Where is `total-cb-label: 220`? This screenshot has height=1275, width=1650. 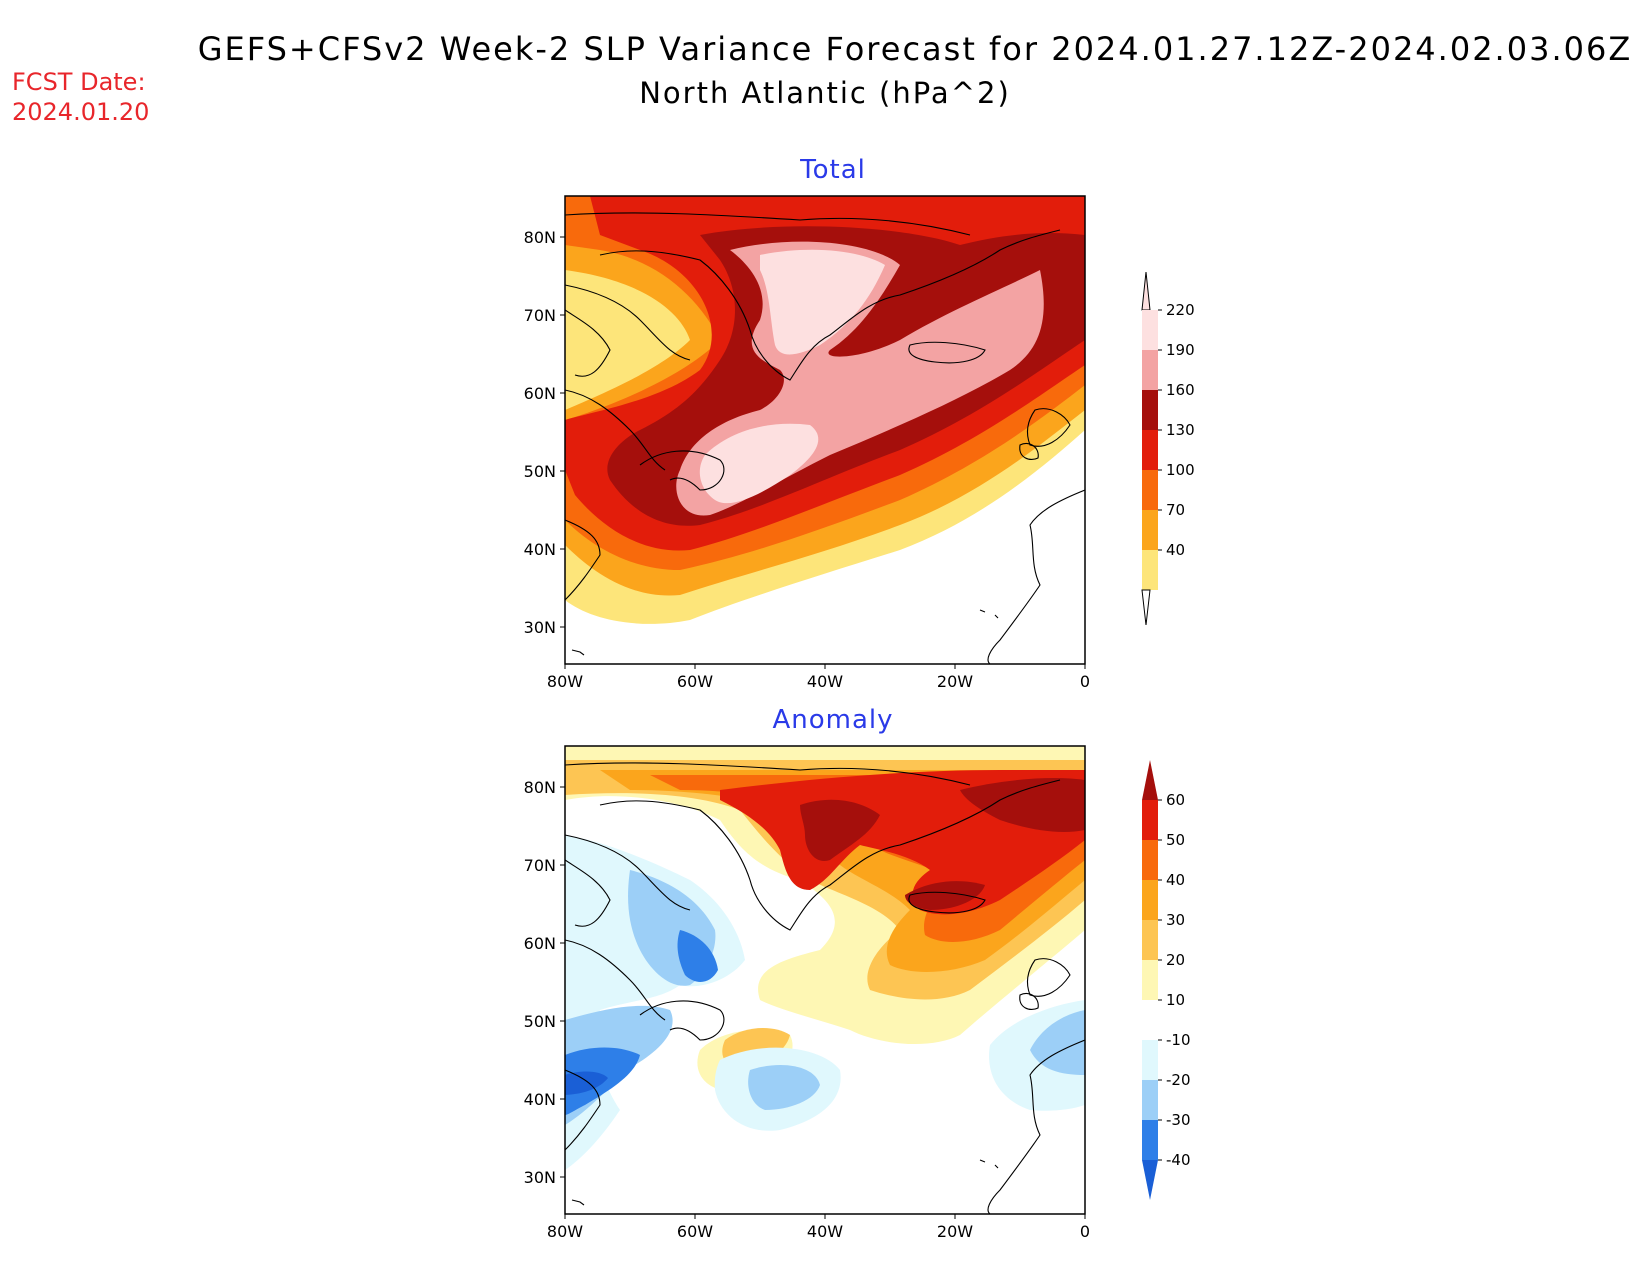
total-cb-label: 220 is located at coordinates (1180, 310).